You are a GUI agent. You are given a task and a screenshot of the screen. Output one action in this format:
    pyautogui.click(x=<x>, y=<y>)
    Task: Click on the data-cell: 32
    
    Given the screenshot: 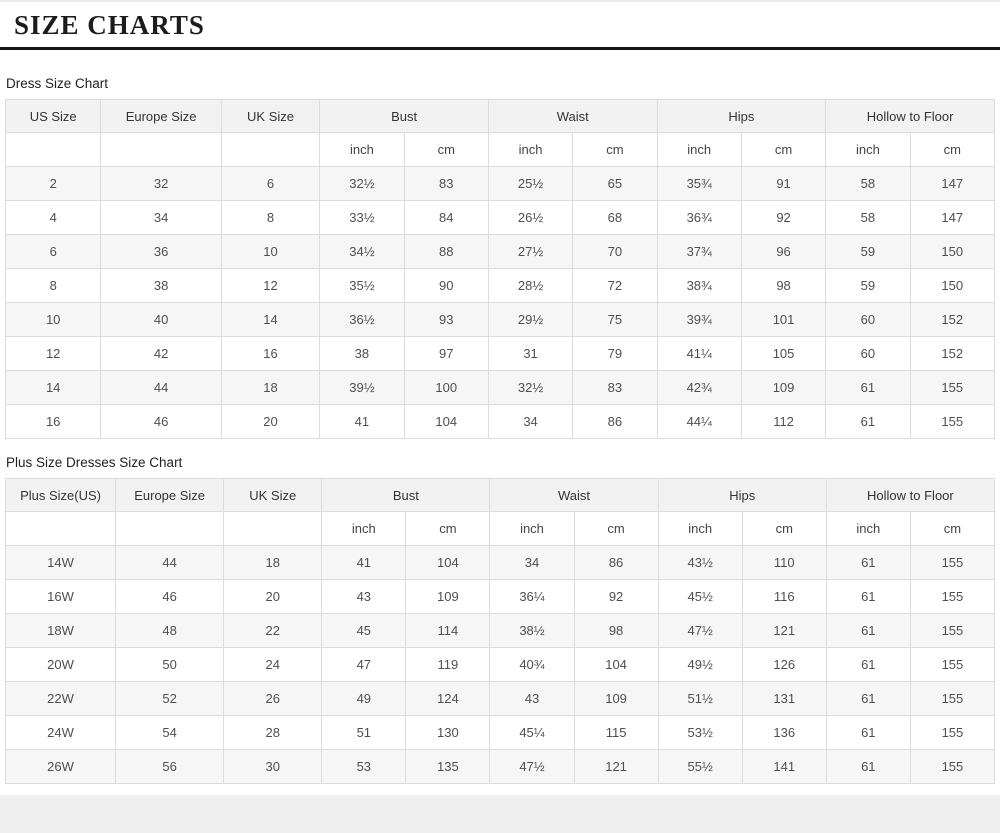 What is the action you would take?
    pyautogui.click(x=161, y=183)
    